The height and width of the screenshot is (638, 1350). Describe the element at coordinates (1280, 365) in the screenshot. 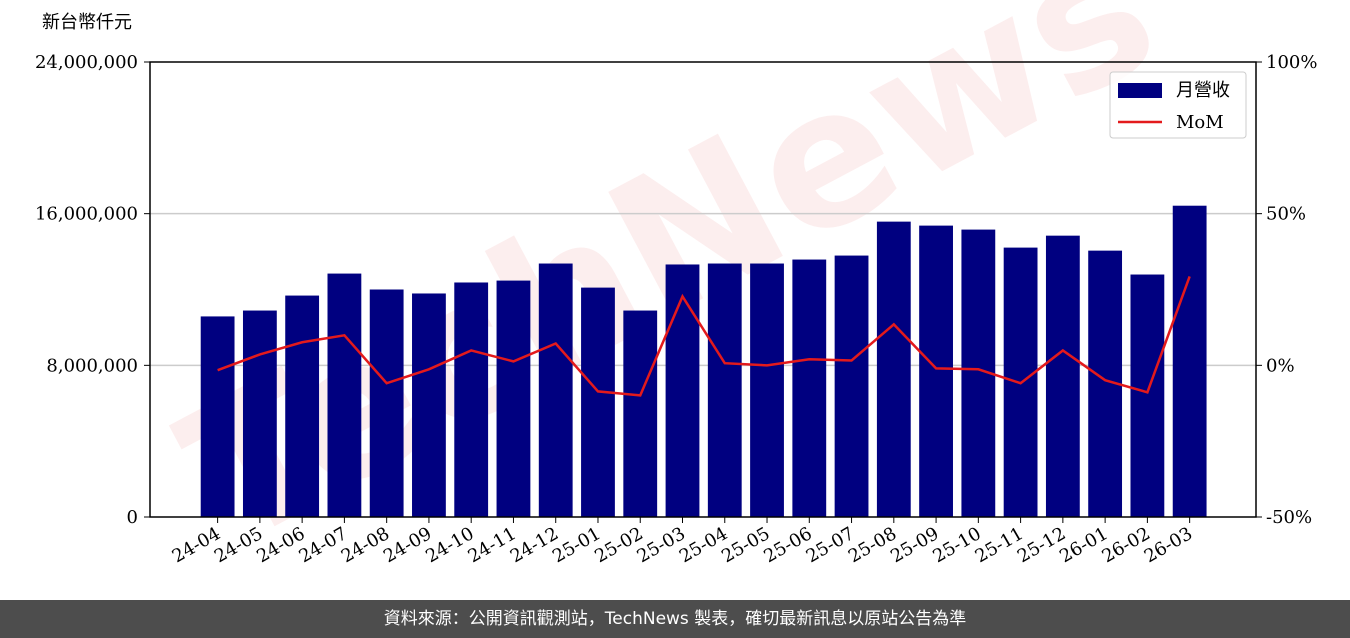

I see `y2-tick-label: 0%` at that location.